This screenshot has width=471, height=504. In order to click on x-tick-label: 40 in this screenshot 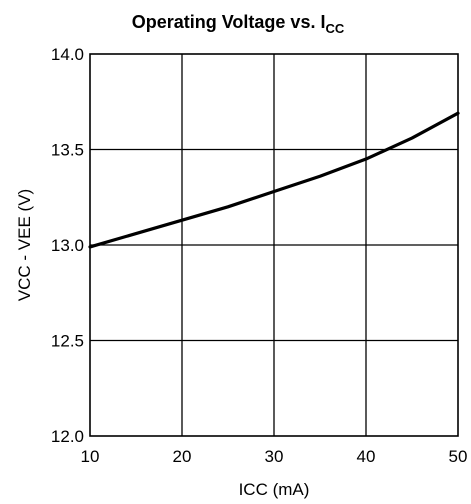, I will do `click(366, 456)`.